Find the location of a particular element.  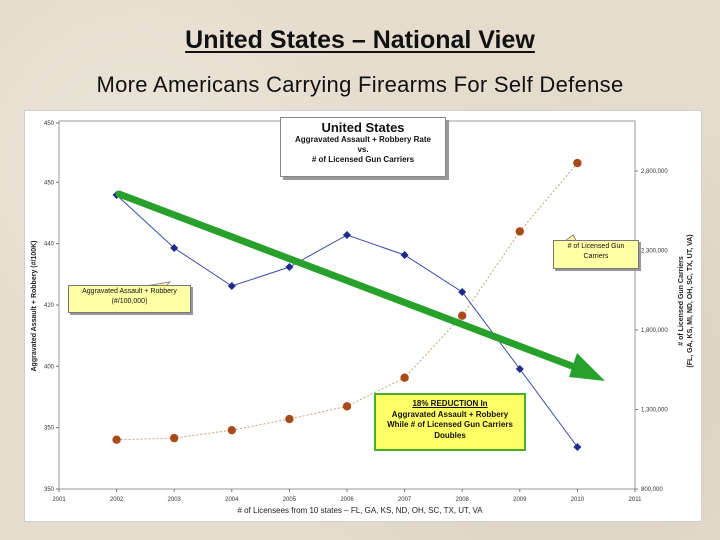

x-tick-label: 2004 is located at coordinates (232, 500).